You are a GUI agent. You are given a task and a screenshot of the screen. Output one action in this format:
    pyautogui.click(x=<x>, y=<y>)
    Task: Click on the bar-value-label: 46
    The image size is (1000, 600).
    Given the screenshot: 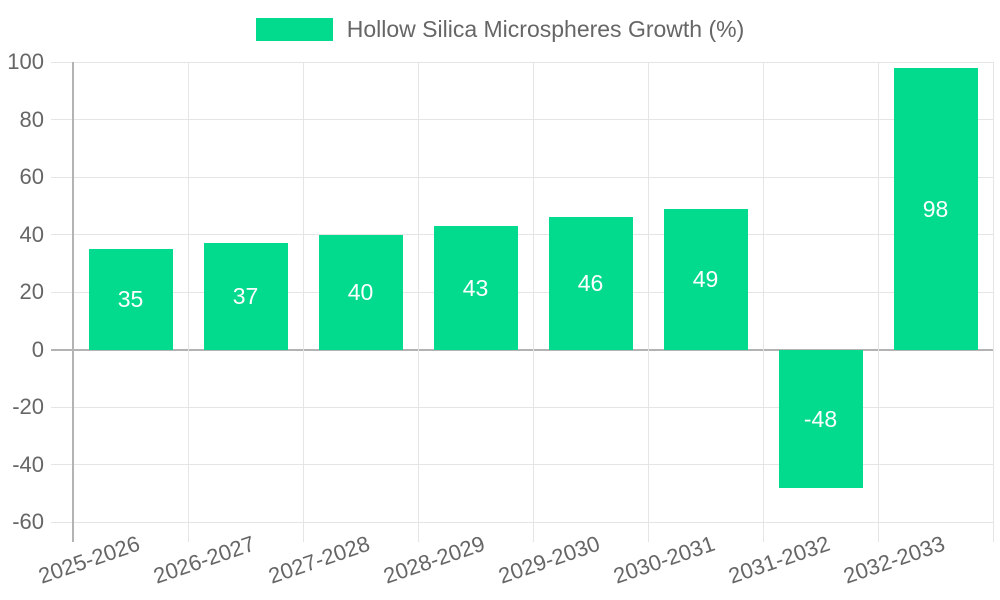 What is the action you would take?
    pyautogui.click(x=590, y=283)
    